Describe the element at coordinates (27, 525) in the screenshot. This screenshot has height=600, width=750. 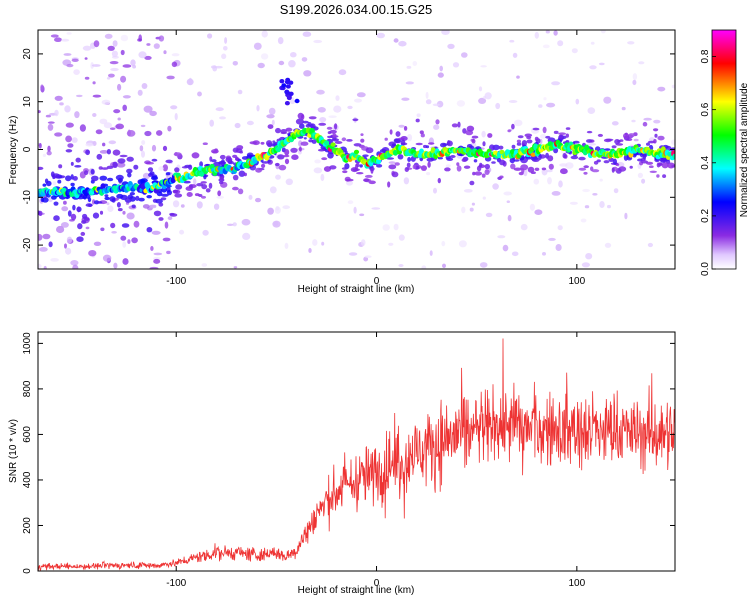
I see `snr-y-tick-label: 200` at that location.